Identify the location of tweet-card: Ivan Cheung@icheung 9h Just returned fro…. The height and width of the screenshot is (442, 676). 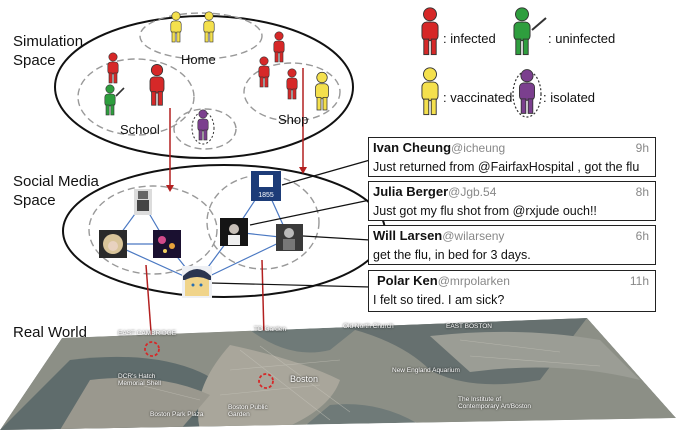
(512, 157).